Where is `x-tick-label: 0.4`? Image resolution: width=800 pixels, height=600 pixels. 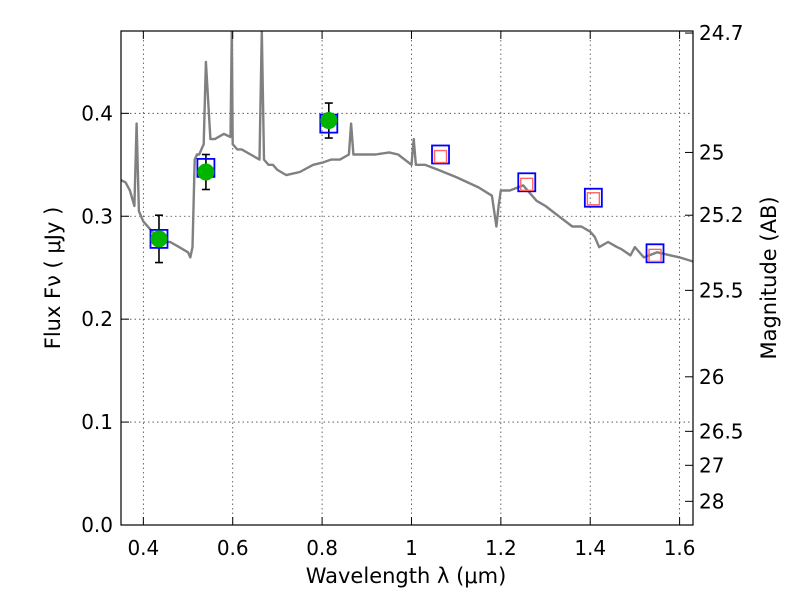 x-tick-label: 0.4 is located at coordinates (143, 548).